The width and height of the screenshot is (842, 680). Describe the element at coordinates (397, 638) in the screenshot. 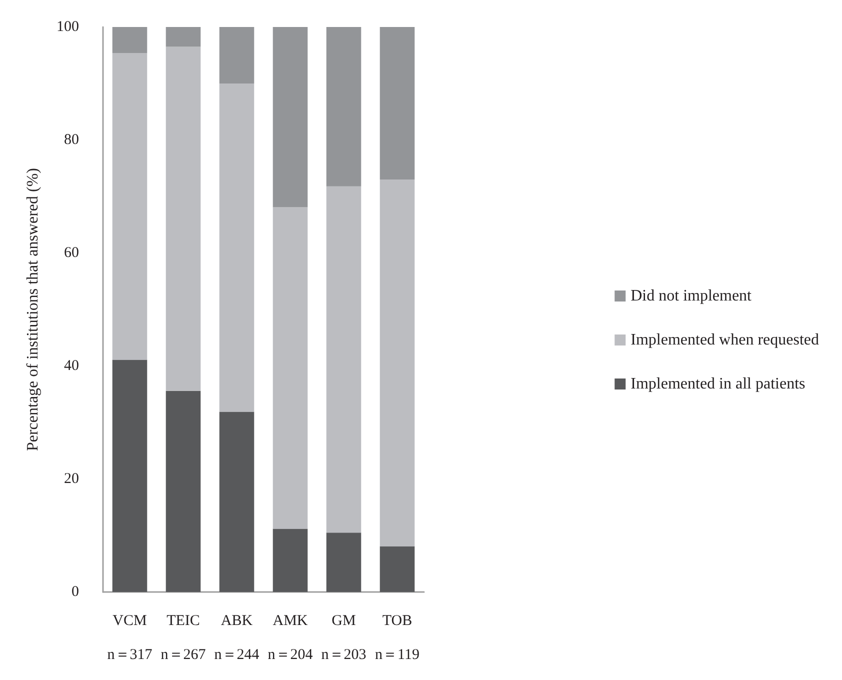

I see `category-label: TOB n＝119` at that location.